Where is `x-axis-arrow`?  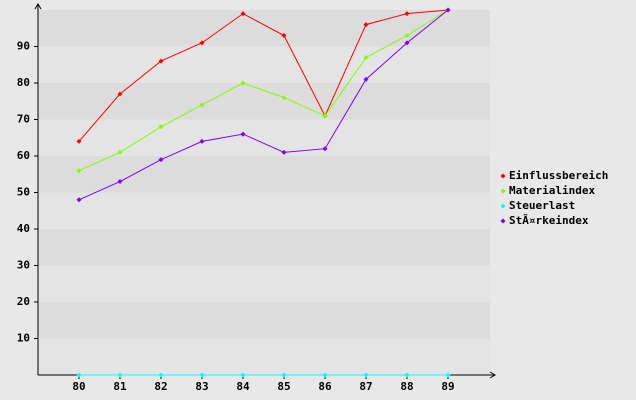
x-axis-arrow is located at coordinates (492, 375).